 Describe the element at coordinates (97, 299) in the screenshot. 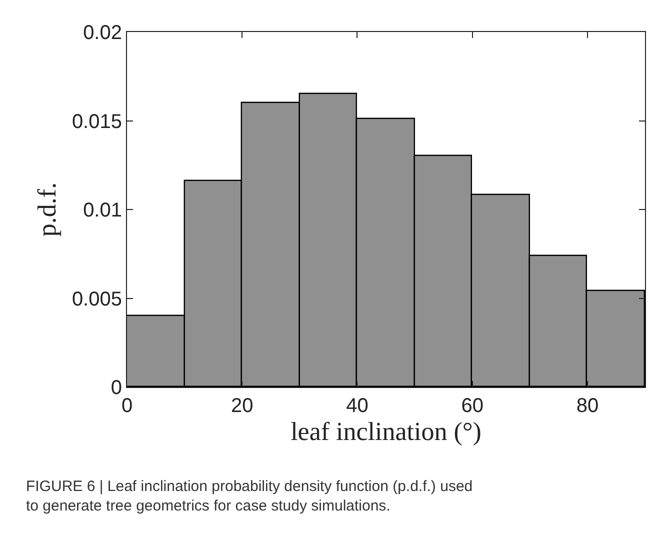

I see `y-tick-label: 0.005` at that location.